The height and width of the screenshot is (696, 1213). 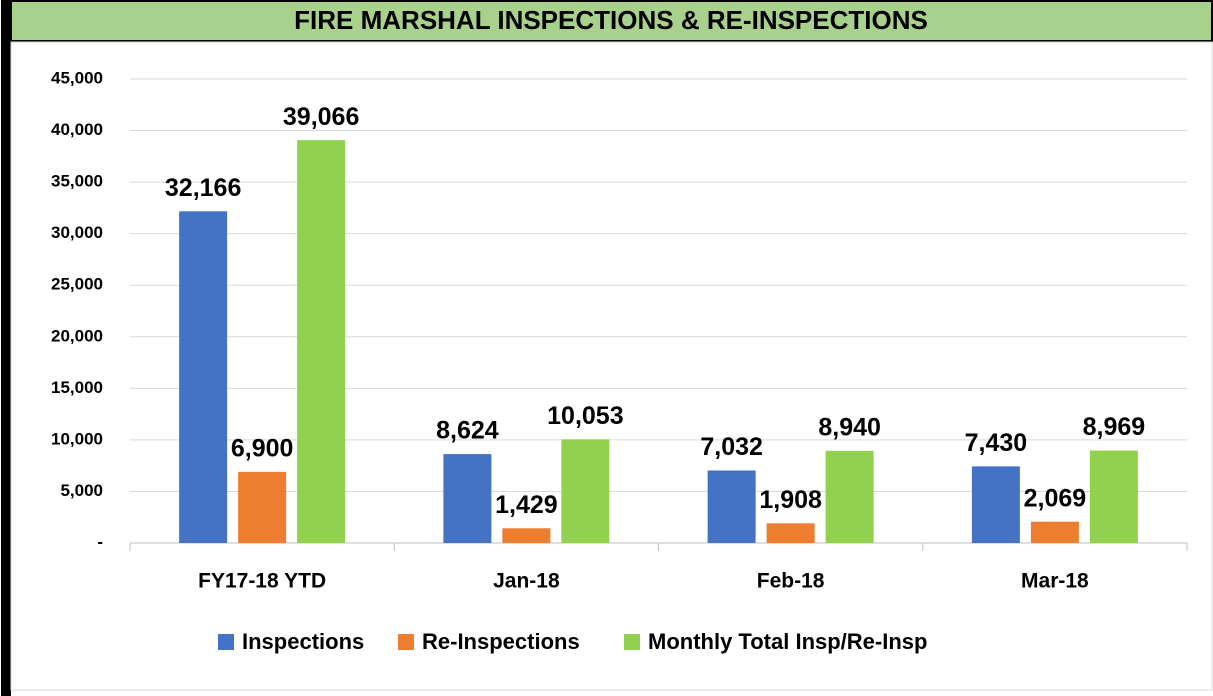 What do you see at coordinates (203, 188) in the screenshot?
I see `data-label: 32,166` at bounding box center [203, 188].